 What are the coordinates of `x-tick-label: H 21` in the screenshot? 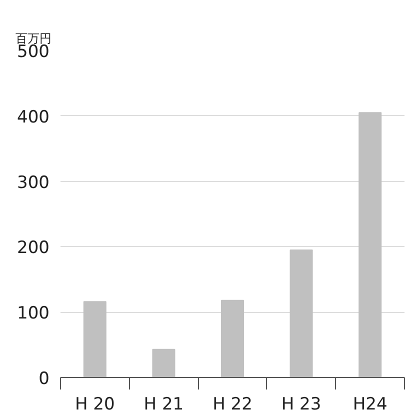 It's located at (164, 404).